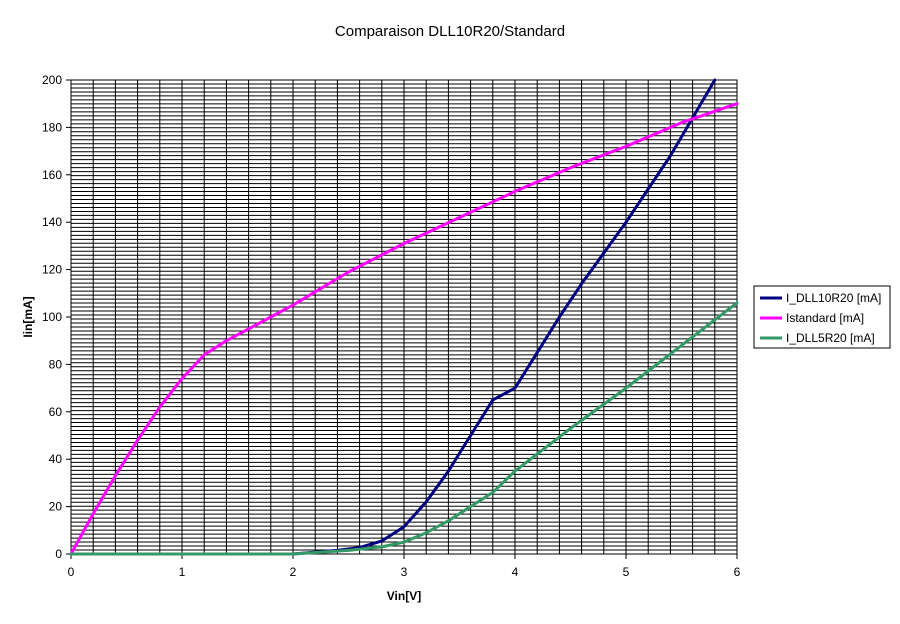 This screenshot has height=624, width=900. Describe the element at coordinates (52, 80) in the screenshot. I see `y-tick-label: 200` at that location.